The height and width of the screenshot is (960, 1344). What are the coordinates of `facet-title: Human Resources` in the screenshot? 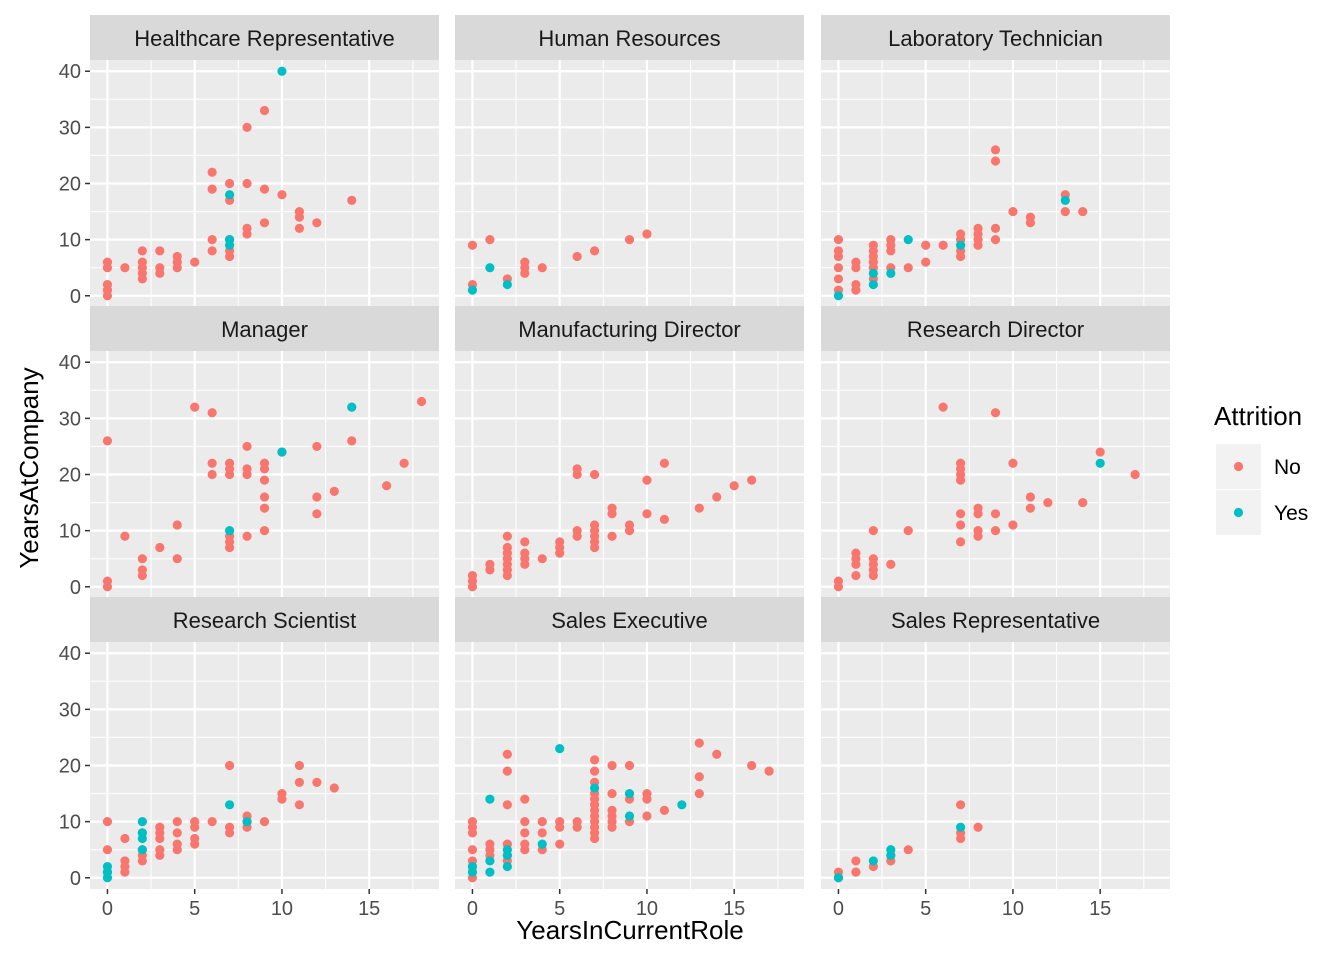 It's located at (629, 38).